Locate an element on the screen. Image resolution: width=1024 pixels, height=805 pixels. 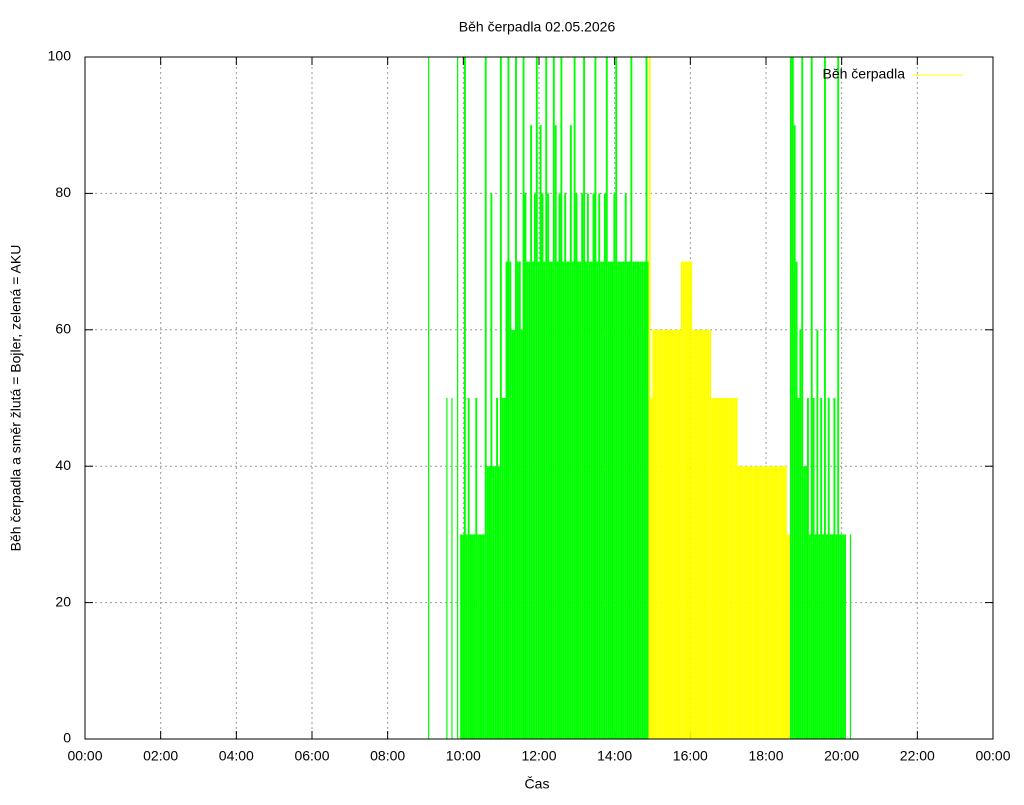
x-tick-label: 00:00 is located at coordinates (84, 756).